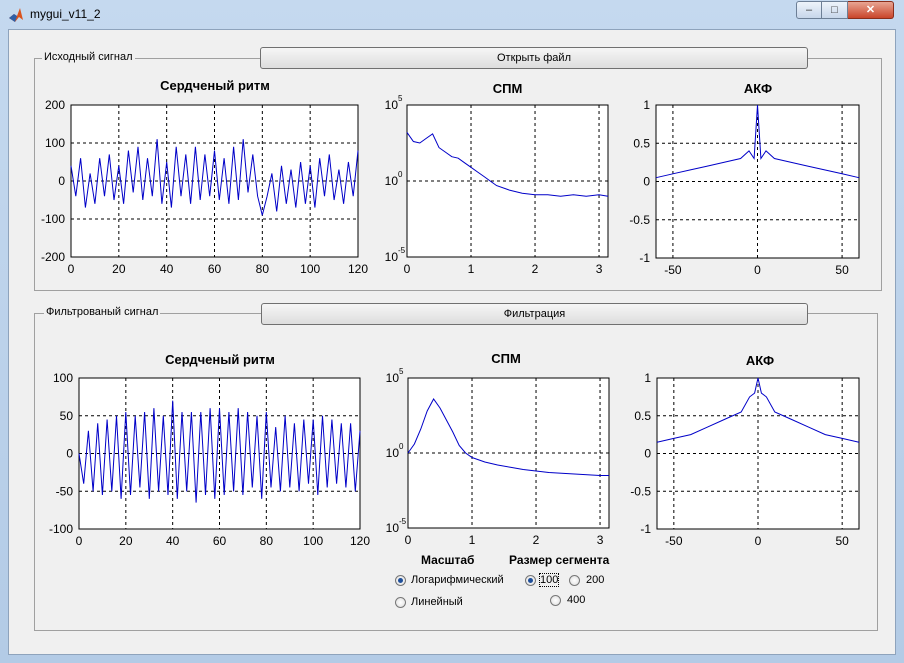 The image size is (904, 663). Describe the element at coordinates (457, 580) in the screenshot. I see `scale-log-label: Логарифмический` at that location.